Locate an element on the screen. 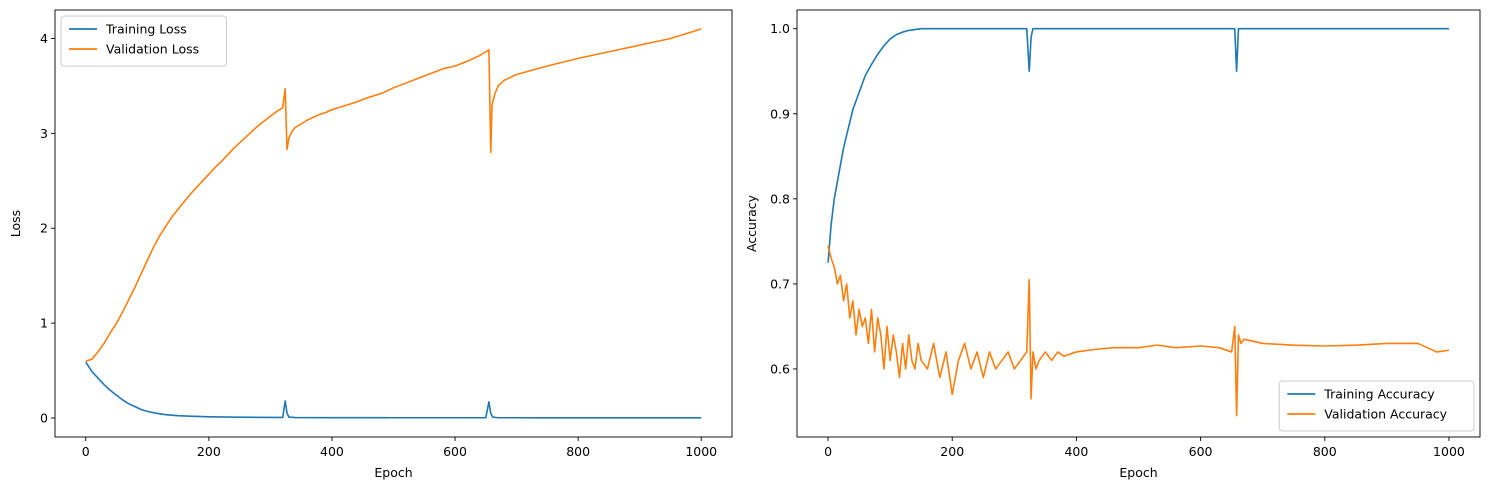 This screenshot has width=1489, height=490. series-line-training-loss is located at coordinates (393, 390).